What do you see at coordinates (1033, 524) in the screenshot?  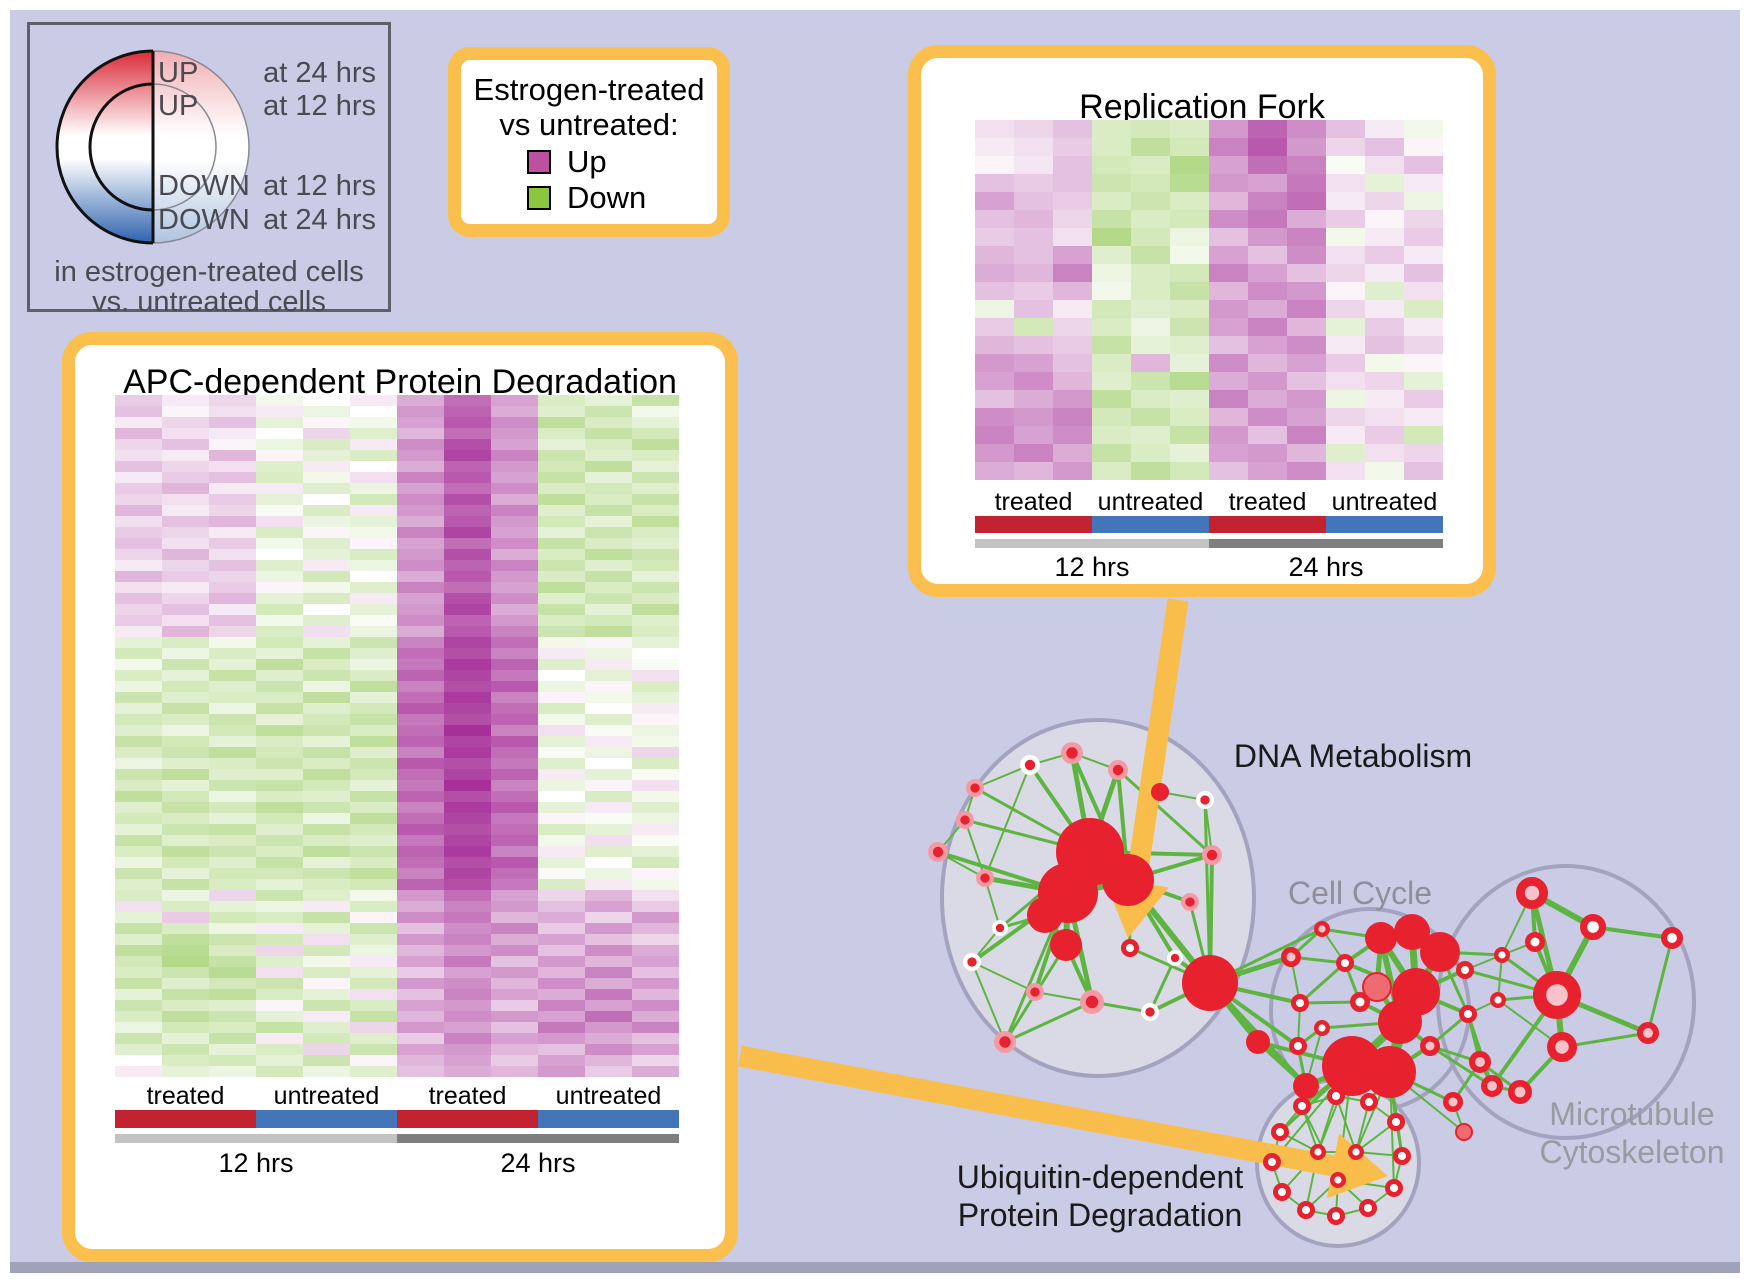 I see `treated-bar` at bounding box center [1033, 524].